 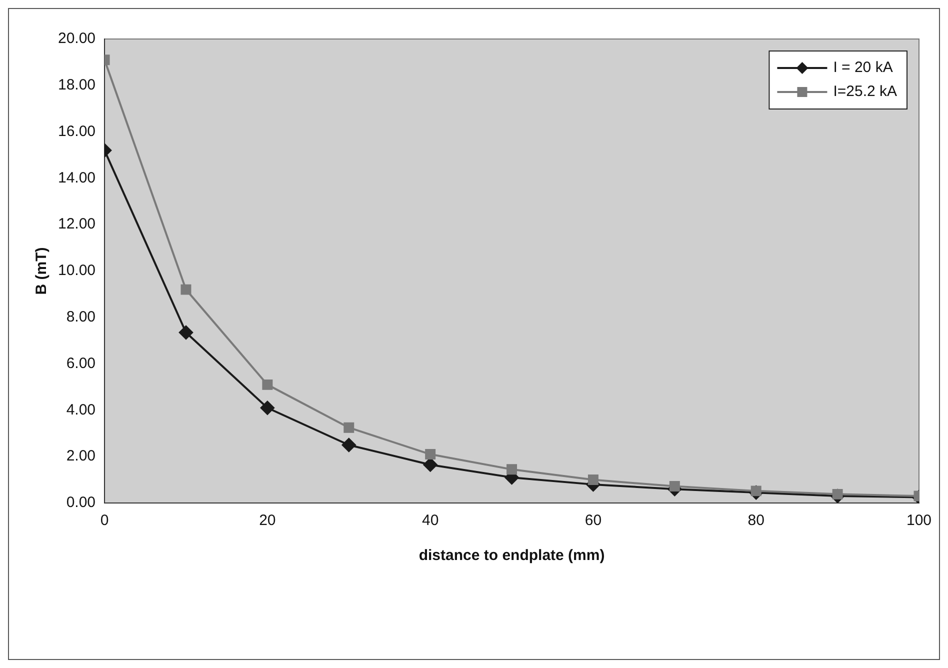 I want to click on y-tick-label: 10.00, so click(x=77, y=271).